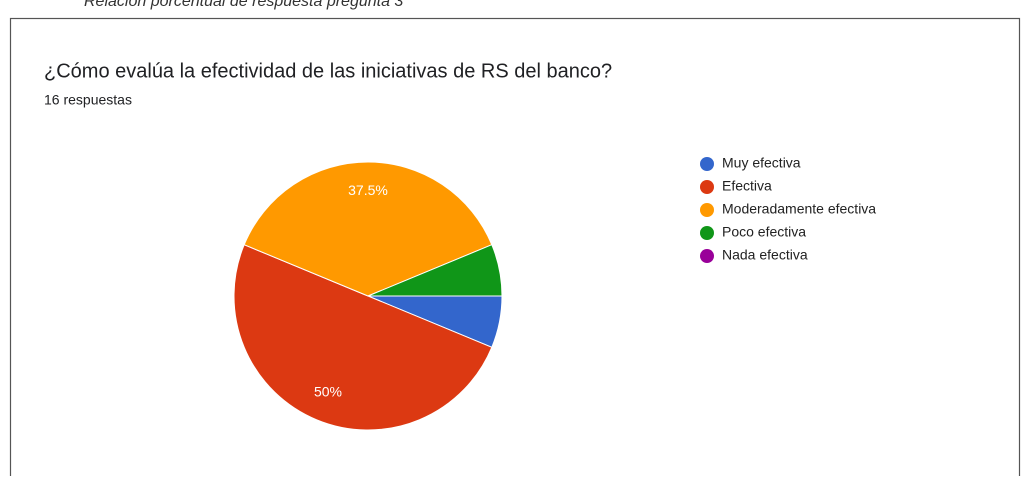 The width and height of the screenshot is (1024, 481). What do you see at coordinates (765, 255) in the screenshot?
I see `legend-label: Nada efectiva` at bounding box center [765, 255].